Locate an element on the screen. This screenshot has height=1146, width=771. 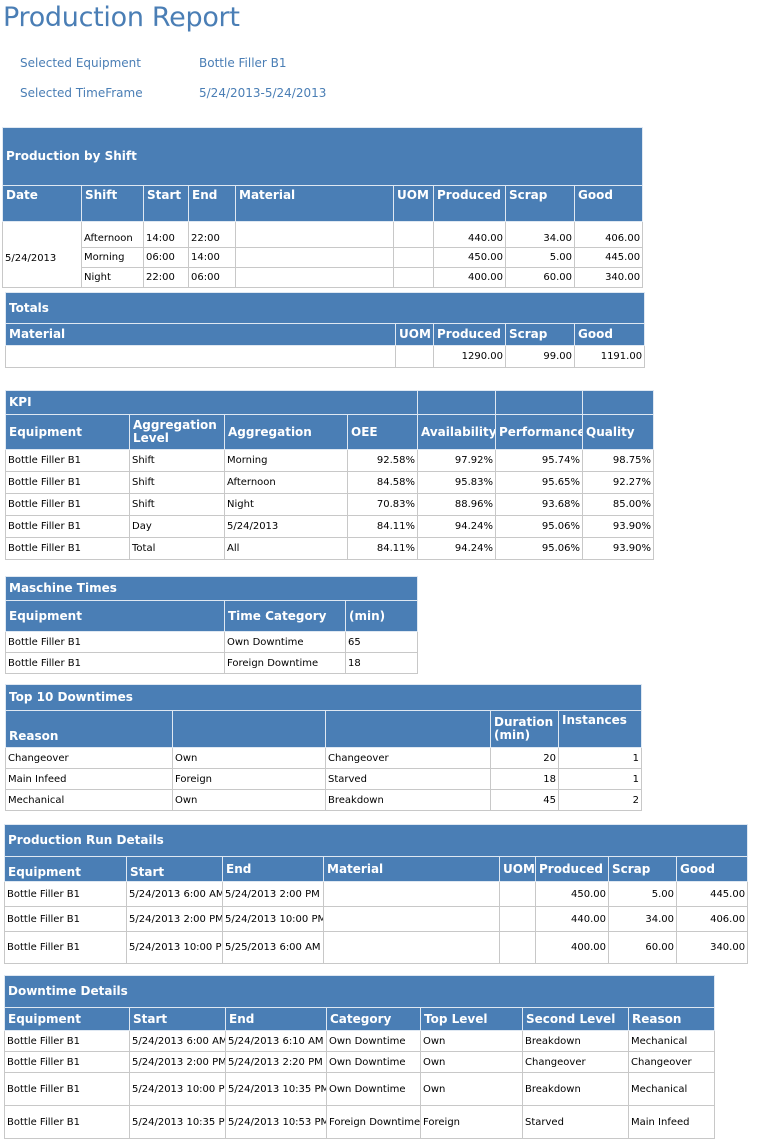
selected-timeframe-label: Selected TimeFrame is located at coordinates (81, 93).